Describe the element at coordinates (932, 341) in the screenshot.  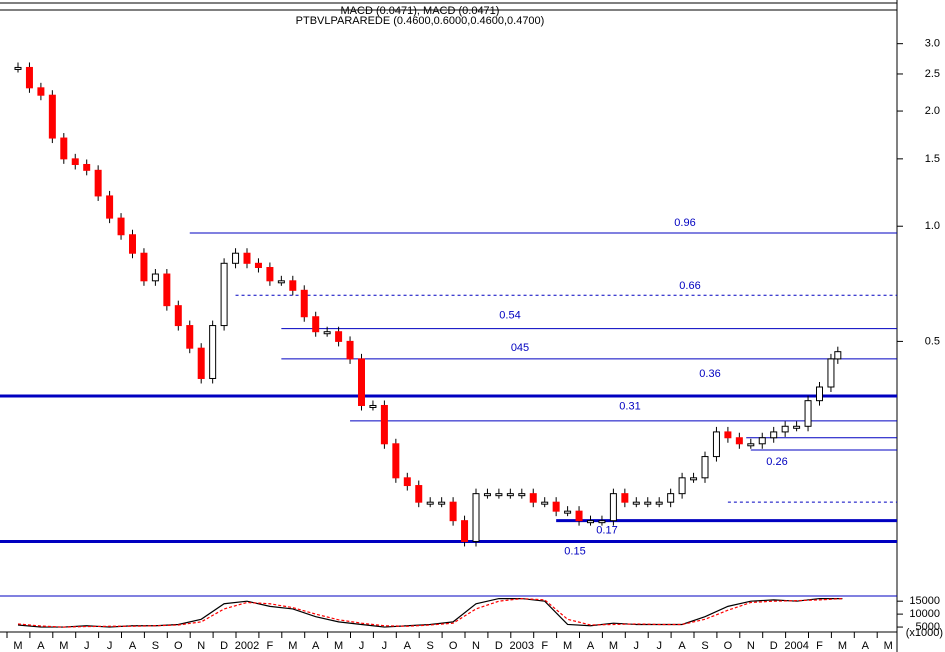
I see `y-tick-label: 0.5` at that location.